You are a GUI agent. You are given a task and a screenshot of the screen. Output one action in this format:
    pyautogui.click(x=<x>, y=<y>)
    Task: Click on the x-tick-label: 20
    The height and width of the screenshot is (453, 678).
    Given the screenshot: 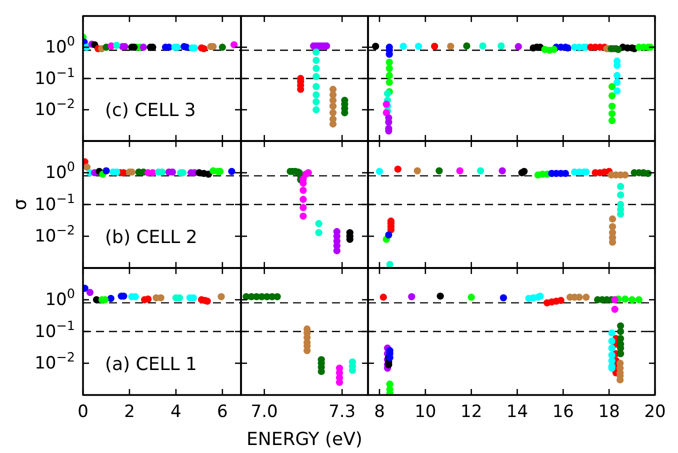 What is the action you would take?
    pyautogui.click(x=655, y=412)
    